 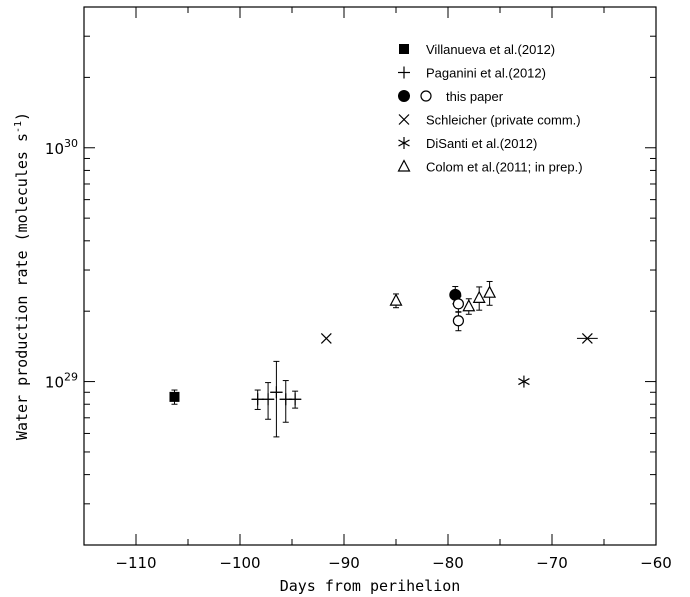 I want to click on legend-label: DiSanti et al.(2012), so click(x=481, y=143).